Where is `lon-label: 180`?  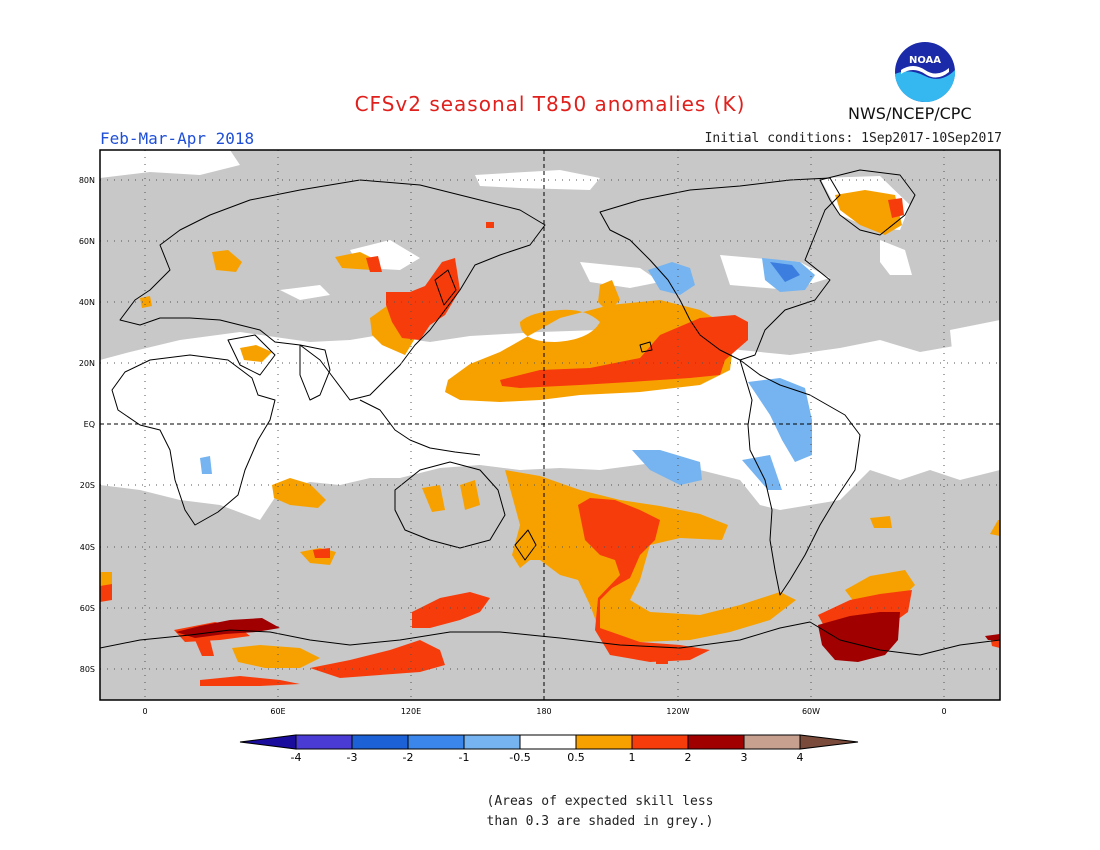 lon-label: 180 is located at coordinates (543, 711).